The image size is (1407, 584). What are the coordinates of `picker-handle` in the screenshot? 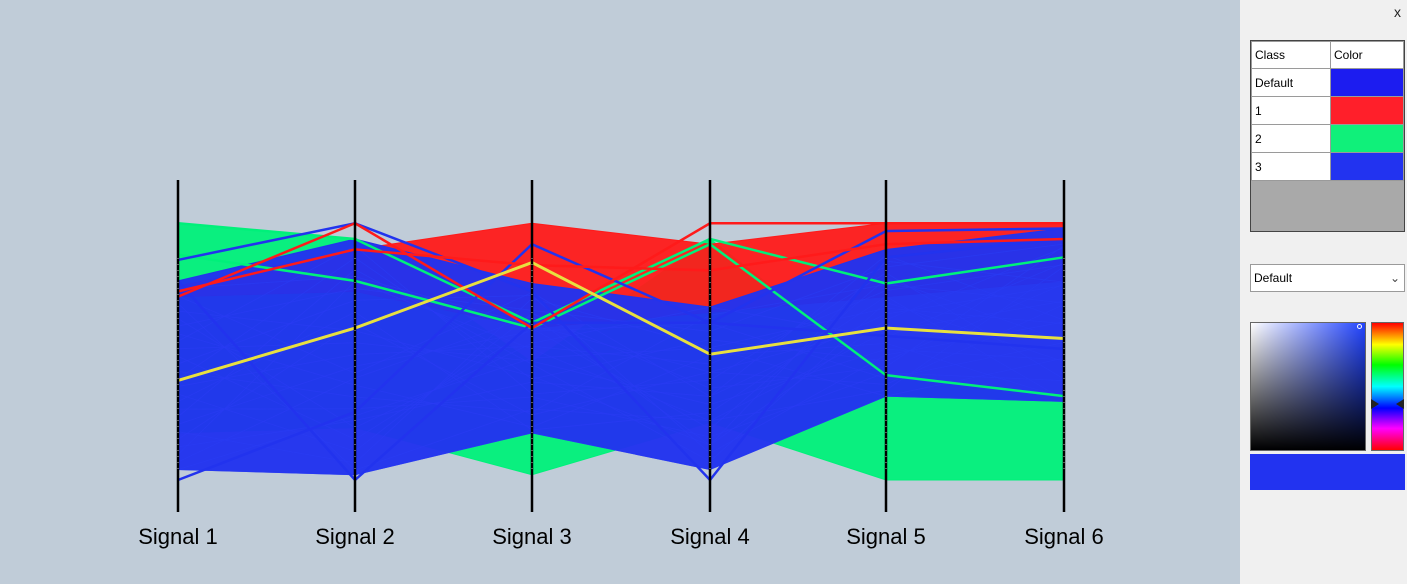 It's located at (1359, 326).